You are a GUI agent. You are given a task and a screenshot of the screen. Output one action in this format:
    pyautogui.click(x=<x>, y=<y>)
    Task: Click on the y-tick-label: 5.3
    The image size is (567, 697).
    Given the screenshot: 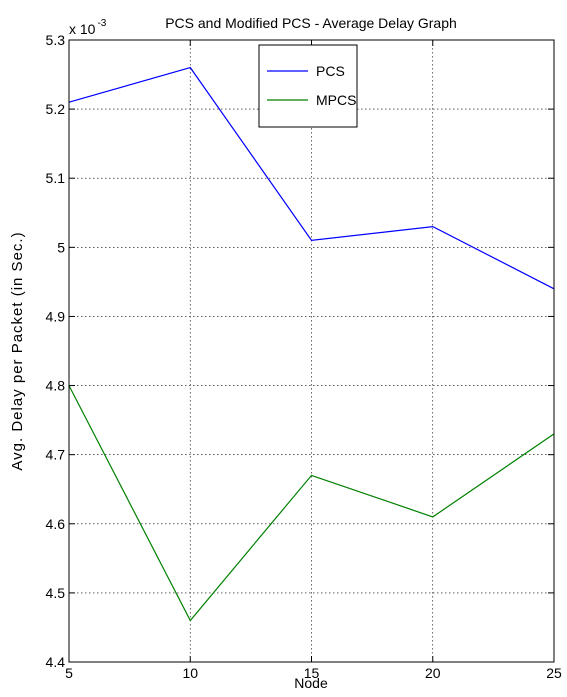 What is the action you would take?
    pyautogui.click(x=56, y=40)
    